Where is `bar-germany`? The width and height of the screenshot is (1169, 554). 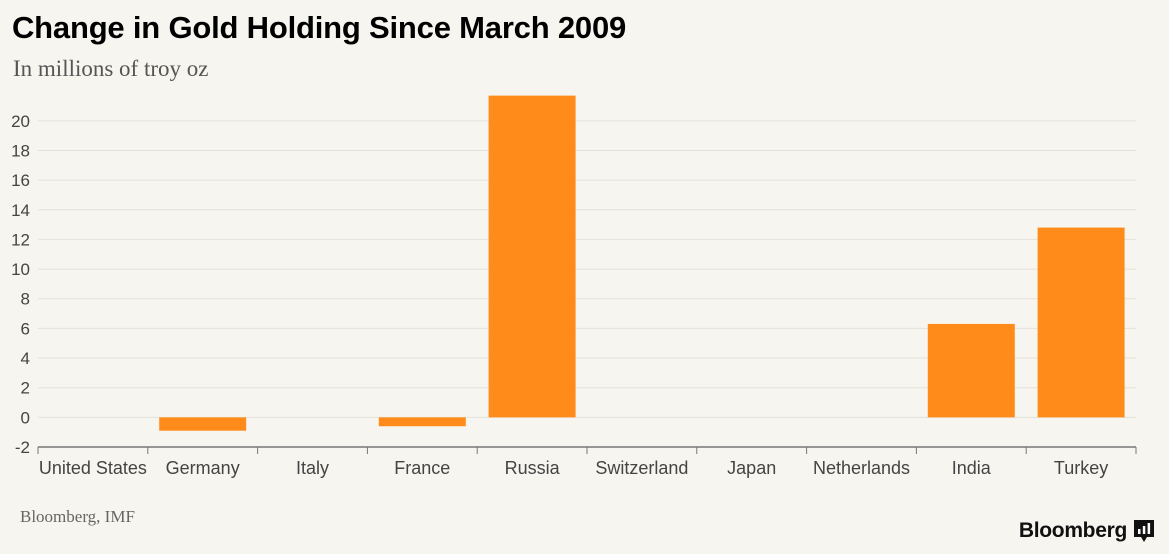
bar-germany is located at coordinates (203, 424).